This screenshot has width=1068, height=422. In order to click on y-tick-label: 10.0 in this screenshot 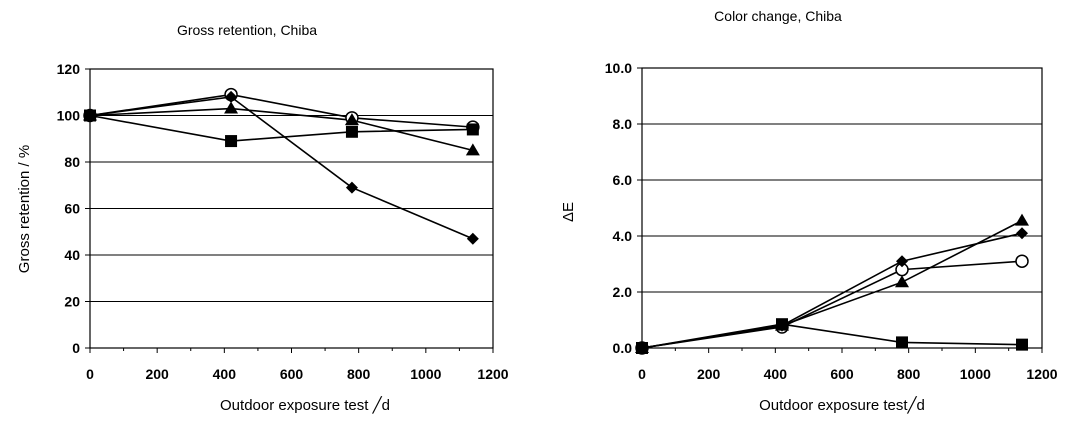, I will do `click(618, 68)`.